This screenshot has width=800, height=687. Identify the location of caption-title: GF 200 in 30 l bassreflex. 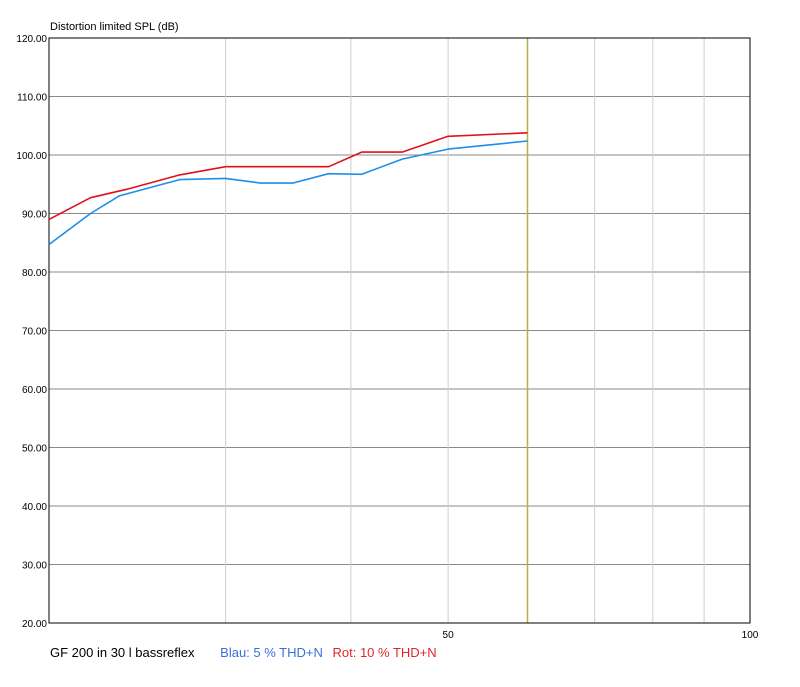
(122, 652).